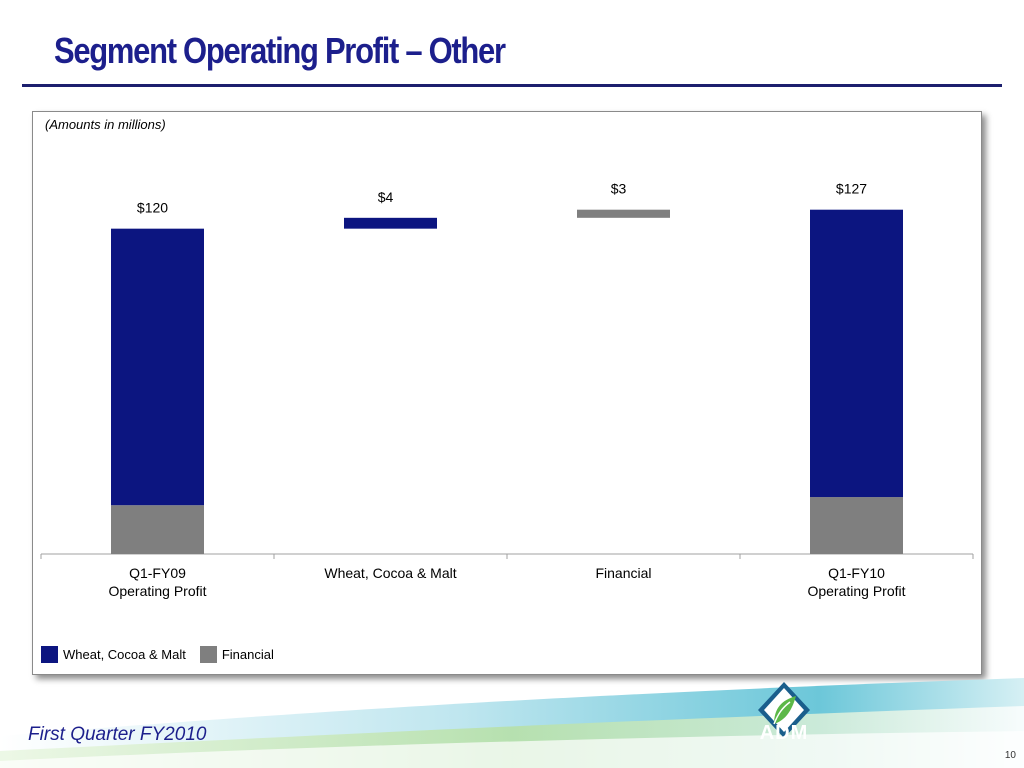 The image size is (1024, 768). Describe the element at coordinates (856, 525) in the screenshot. I see `bar-4-financial` at that location.